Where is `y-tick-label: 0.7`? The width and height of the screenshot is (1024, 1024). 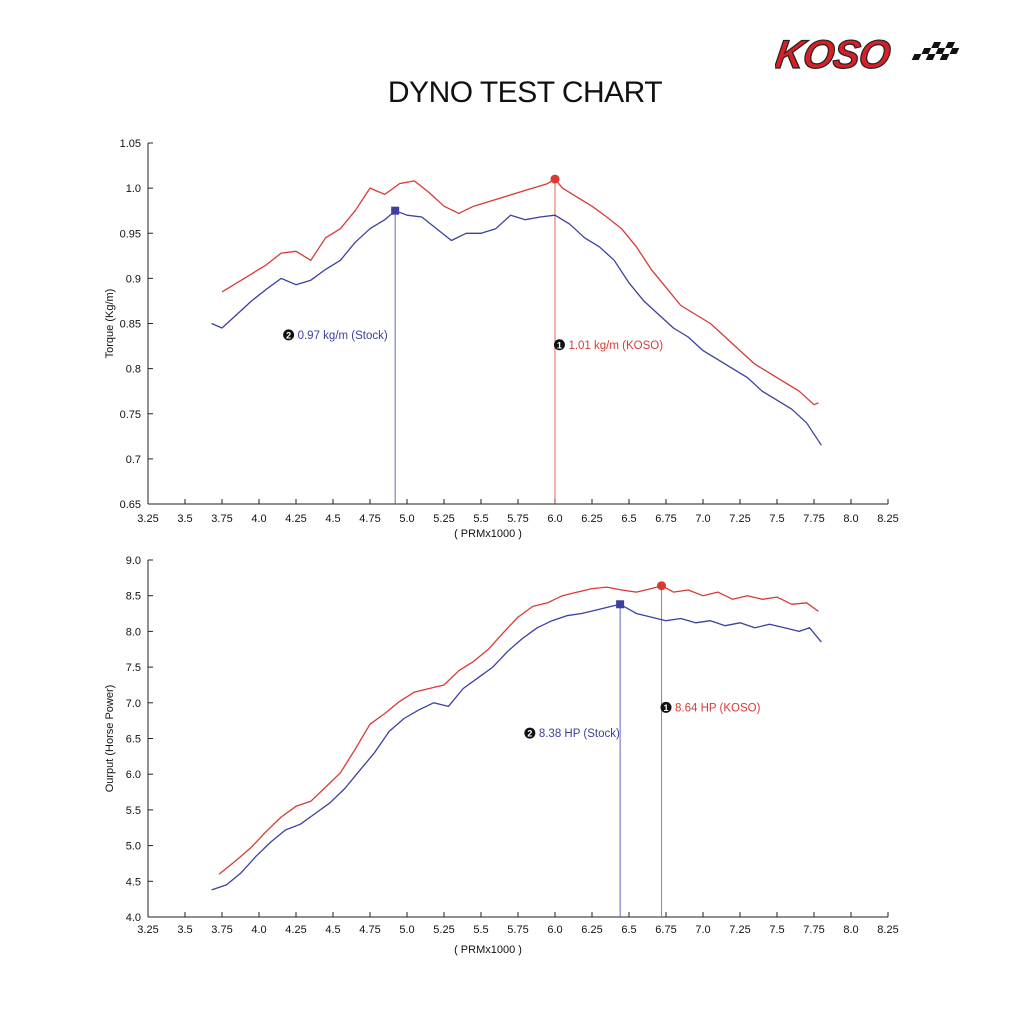 y-tick-label: 0.7 is located at coordinates (133, 460).